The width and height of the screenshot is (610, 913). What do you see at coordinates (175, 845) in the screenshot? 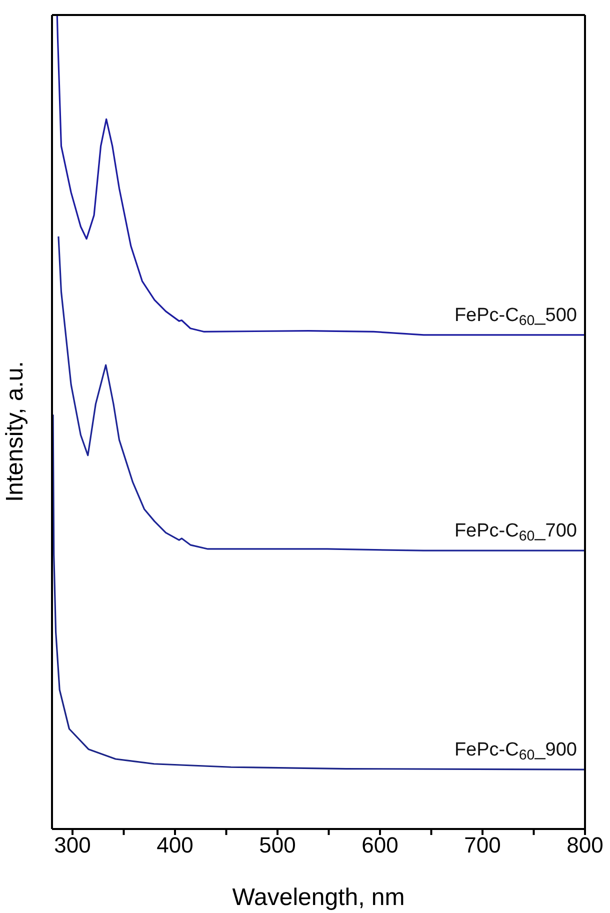
I see `x-tick-label: 400` at bounding box center [175, 845].